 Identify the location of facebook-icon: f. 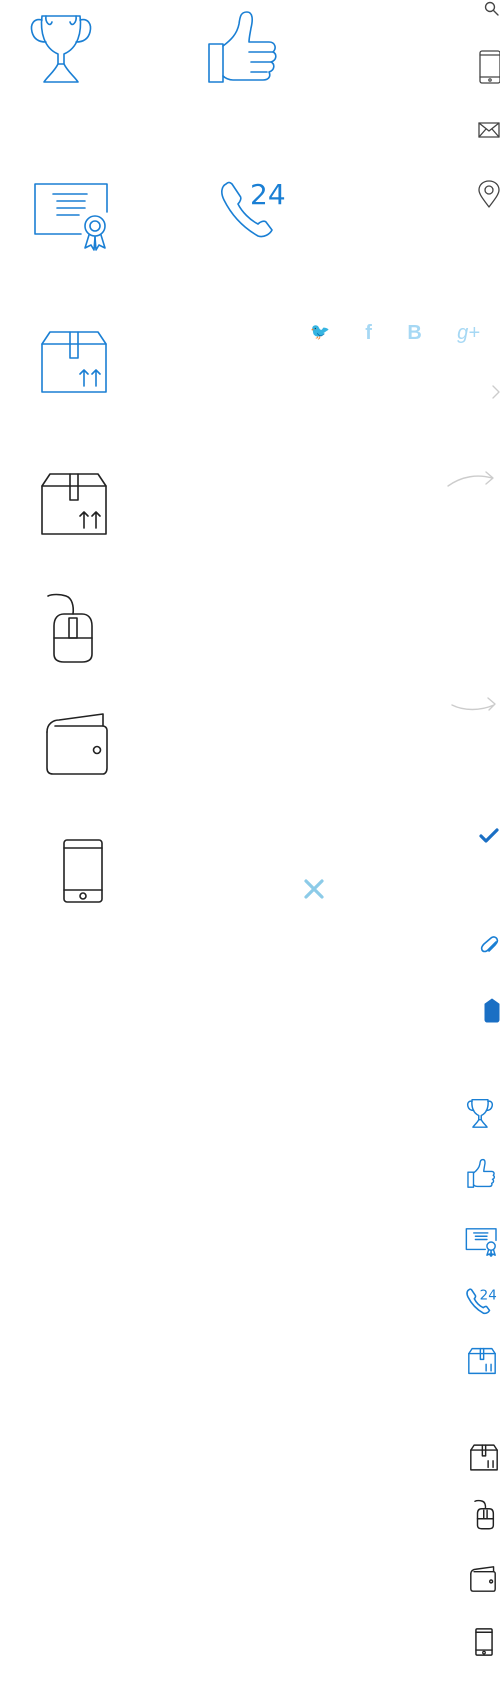
(368, 333).